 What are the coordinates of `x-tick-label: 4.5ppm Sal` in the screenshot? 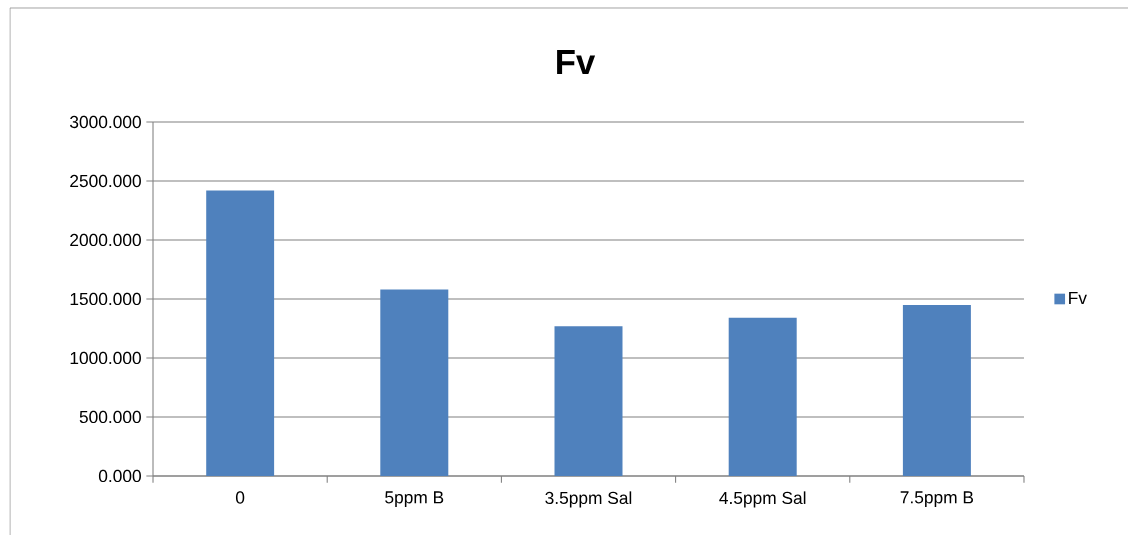 It's located at (762, 499).